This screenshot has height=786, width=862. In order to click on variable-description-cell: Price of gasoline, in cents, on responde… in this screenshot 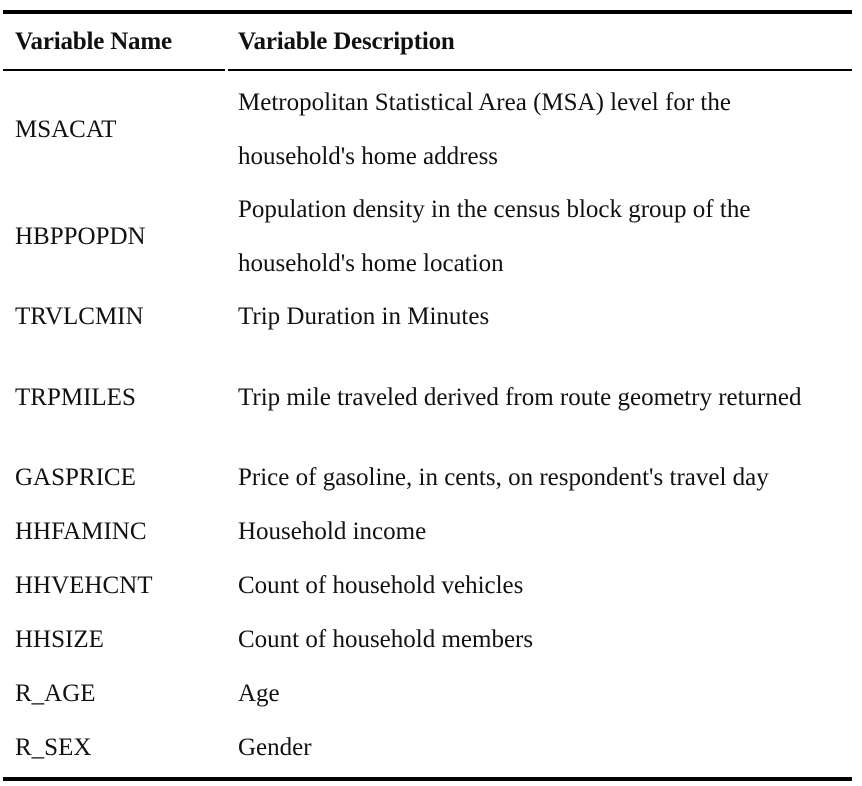, I will do `click(503, 478)`.